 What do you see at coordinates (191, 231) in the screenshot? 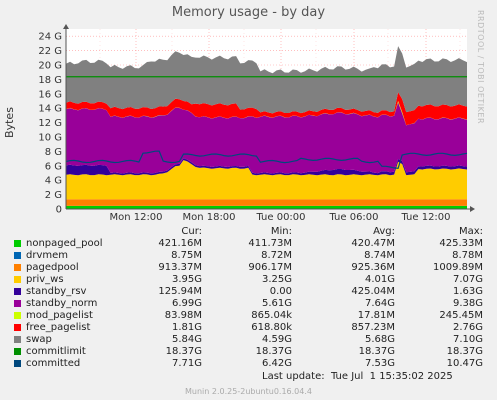
I see `header-cur: Cur:` at bounding box center [191, 231].